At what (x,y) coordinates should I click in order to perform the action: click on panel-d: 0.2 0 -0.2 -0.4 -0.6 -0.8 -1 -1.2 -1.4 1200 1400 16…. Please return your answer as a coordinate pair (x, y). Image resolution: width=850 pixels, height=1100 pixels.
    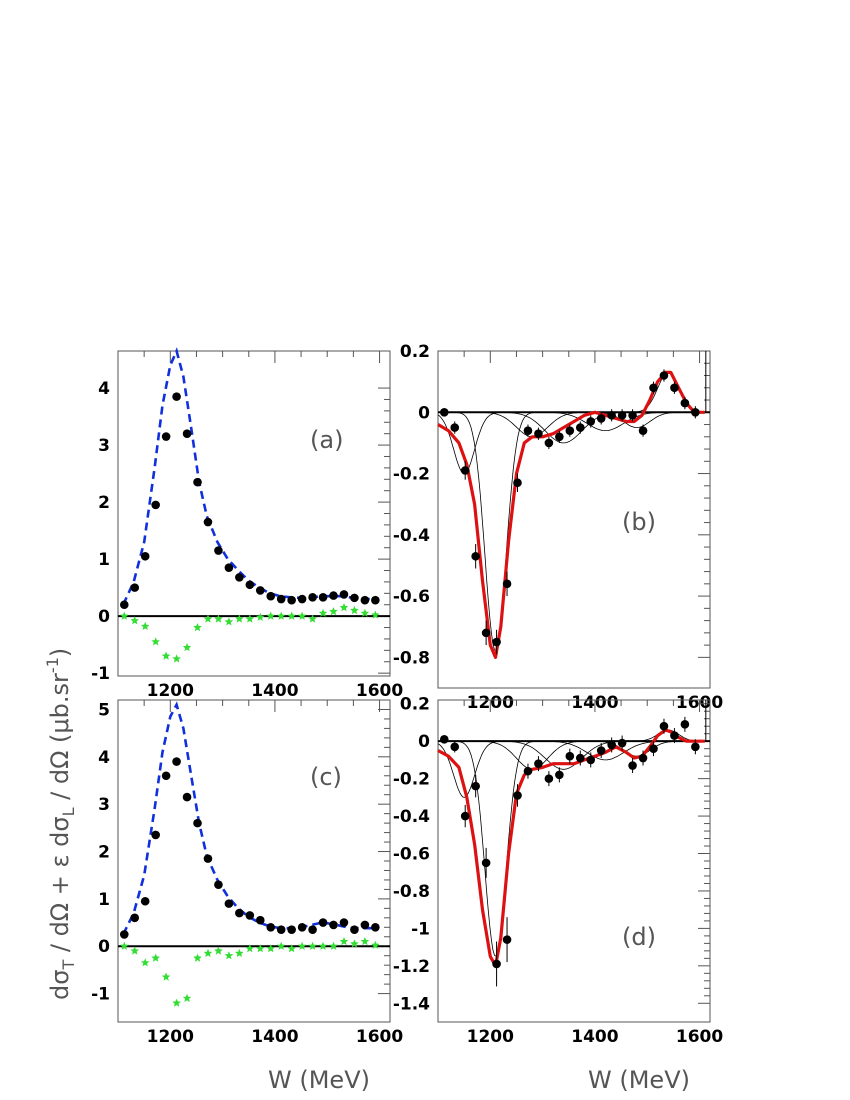
    Looking at the image, I should click on (558, 871).